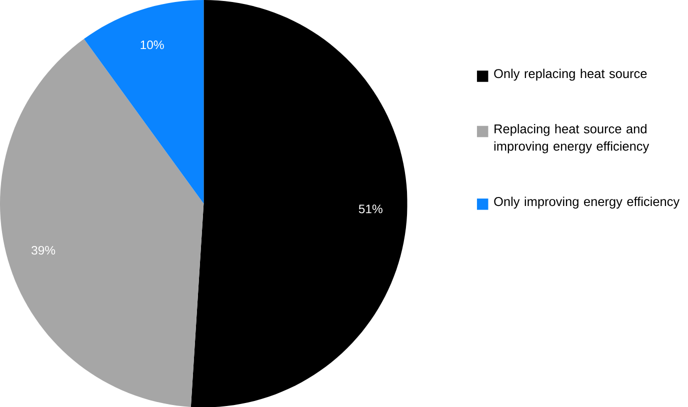 The width and height of the screenshot is (688, 407). What do you see at coordinates (570, 74) in the screenshot?
I see `legend-label: Only replacing heat source` at bounding box center [570, 74].